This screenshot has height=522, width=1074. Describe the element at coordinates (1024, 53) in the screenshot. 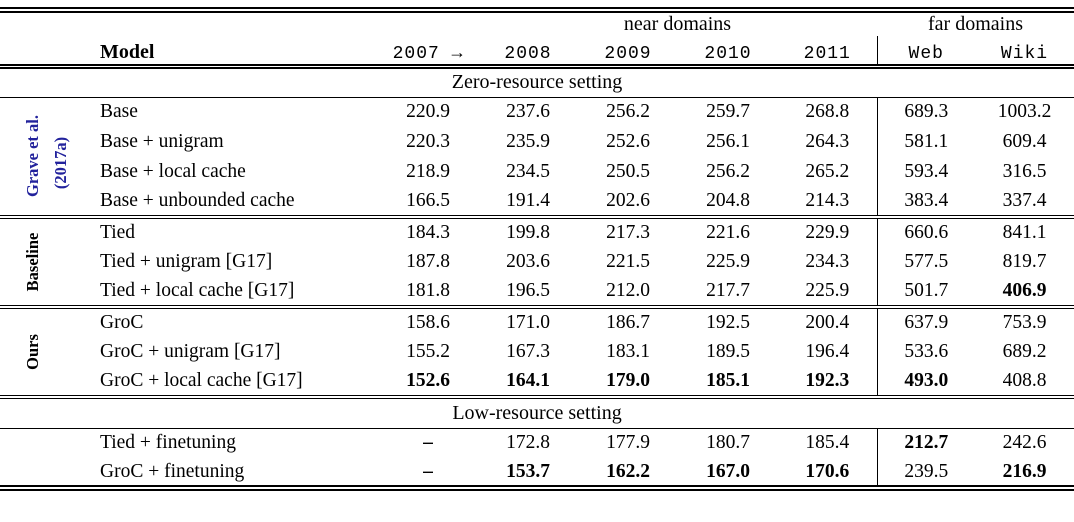

I see `column-header-wiki: Wiki` at that location.